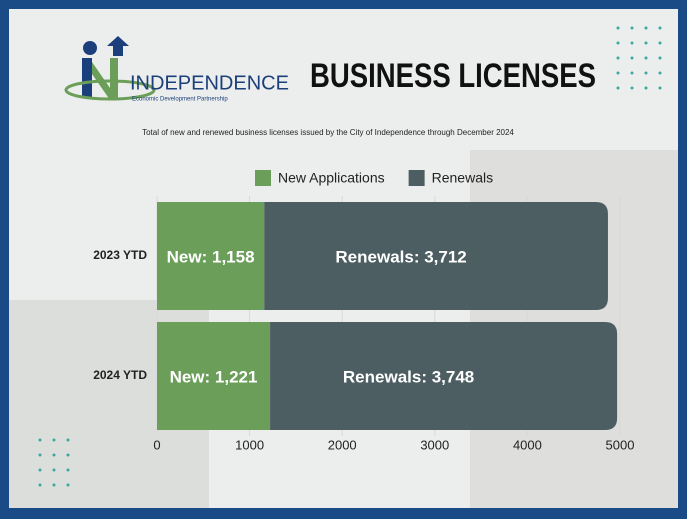 This screenshot has height=524, width=687. Describe the element at coordinates (527, 444) in the screenshot. I see `x-tick-label: 4000` at that location.